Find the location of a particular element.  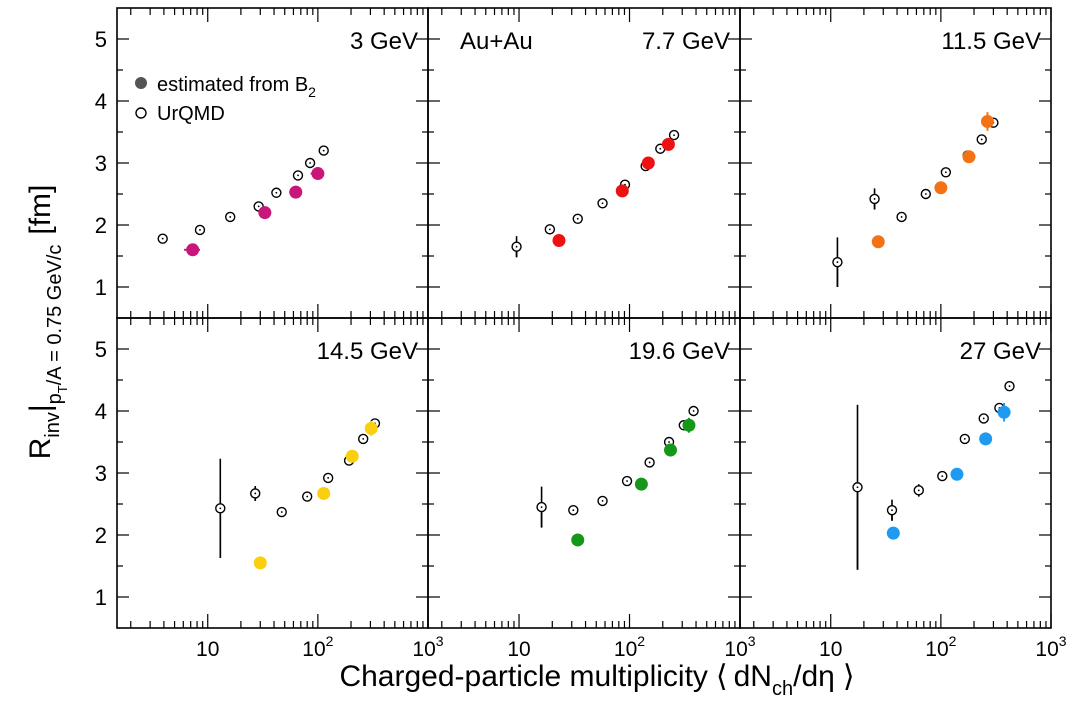

svg-text:Rinv|pT/A = 0.75 GeV/c[fm]: Rinv|pT/A = 0.75 GeV/c [fm] is located at coordinates (47, 322).